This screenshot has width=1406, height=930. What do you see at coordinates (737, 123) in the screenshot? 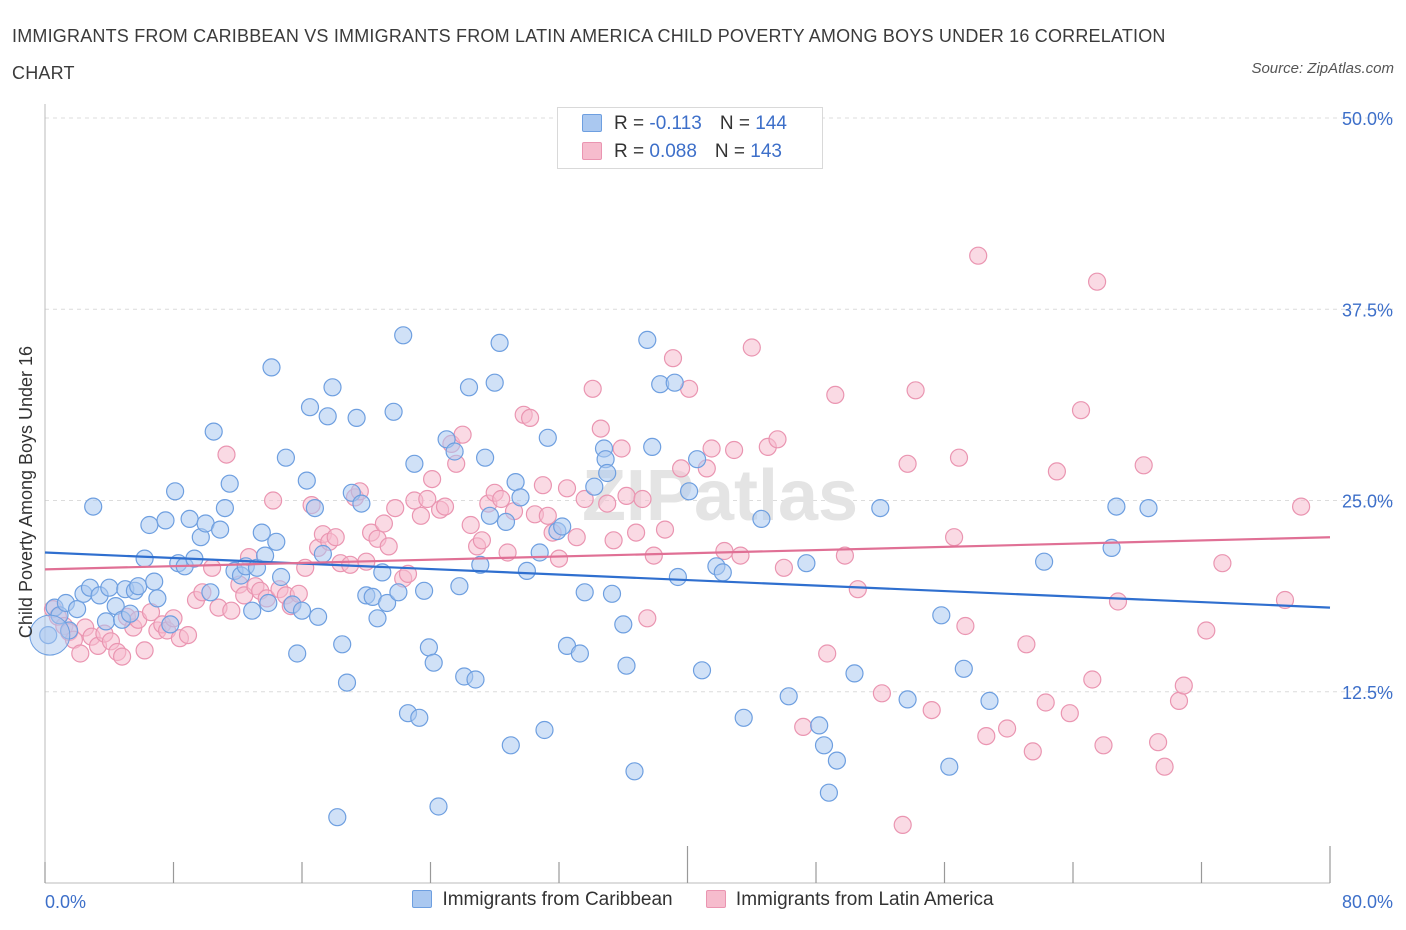
I see `n-label: N =` at bounding box center [737, 123].